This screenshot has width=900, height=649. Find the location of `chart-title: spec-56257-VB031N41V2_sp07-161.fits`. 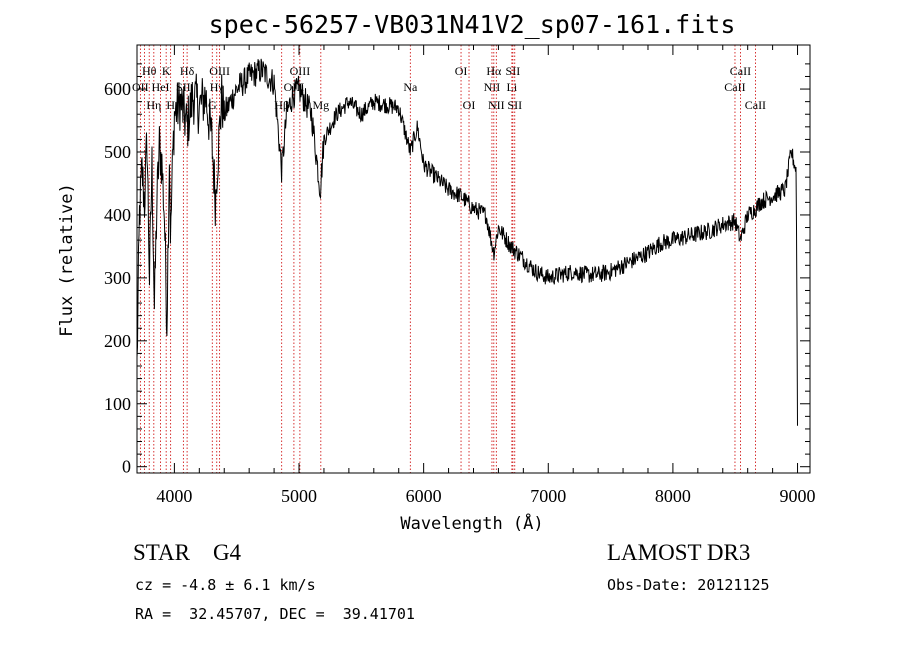

chart-title: spec-56257-VB031N41V2_sp07-161.fits is located at coordinates (472, 24).